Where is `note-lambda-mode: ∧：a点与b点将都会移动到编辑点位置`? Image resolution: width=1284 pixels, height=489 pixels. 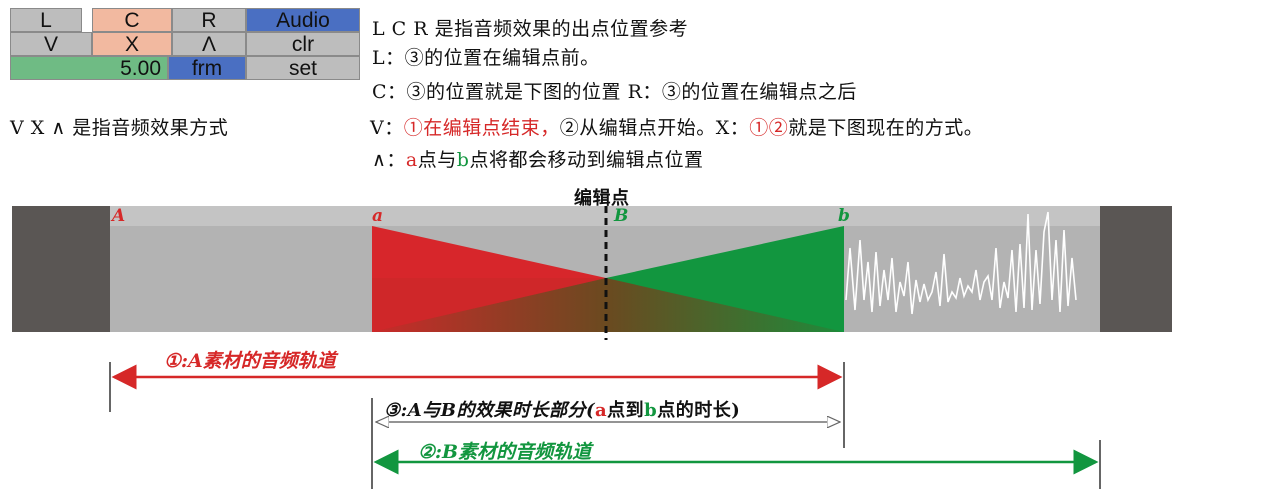
note-lambda-mode: ∧：a点与b点将都会移动到编辑点位置 is located at coordinates (537, 158).